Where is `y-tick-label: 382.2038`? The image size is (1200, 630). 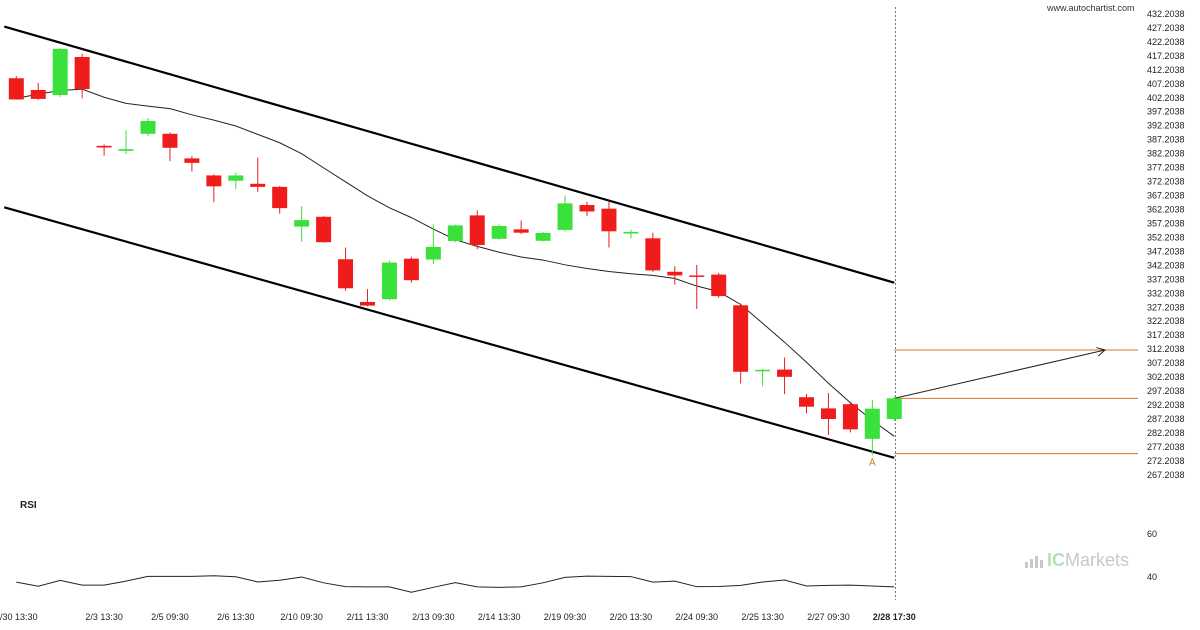
y-tick-label: 382.2038 is located at coordinates (1166, 154).